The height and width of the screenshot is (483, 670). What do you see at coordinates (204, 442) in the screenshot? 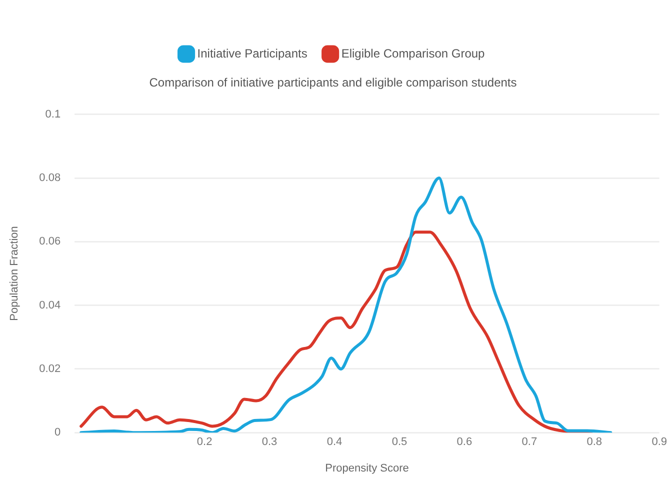
I see `x-tick-label: 0.2` at bounding box center [204, 442].